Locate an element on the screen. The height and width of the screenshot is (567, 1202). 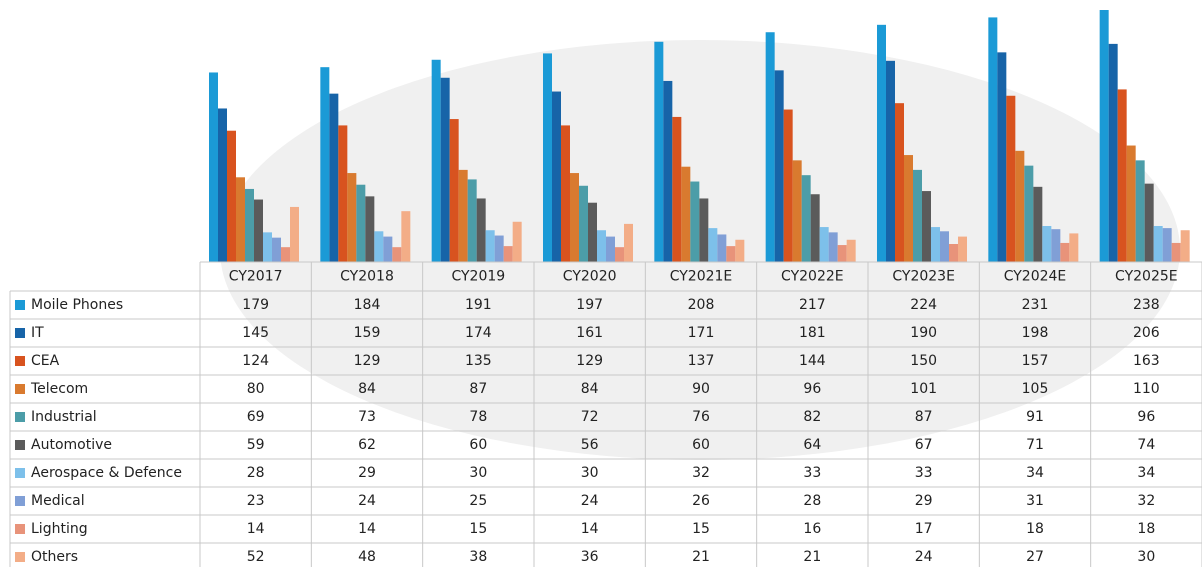
table-value: 179 is located at coordinates (255, 305).